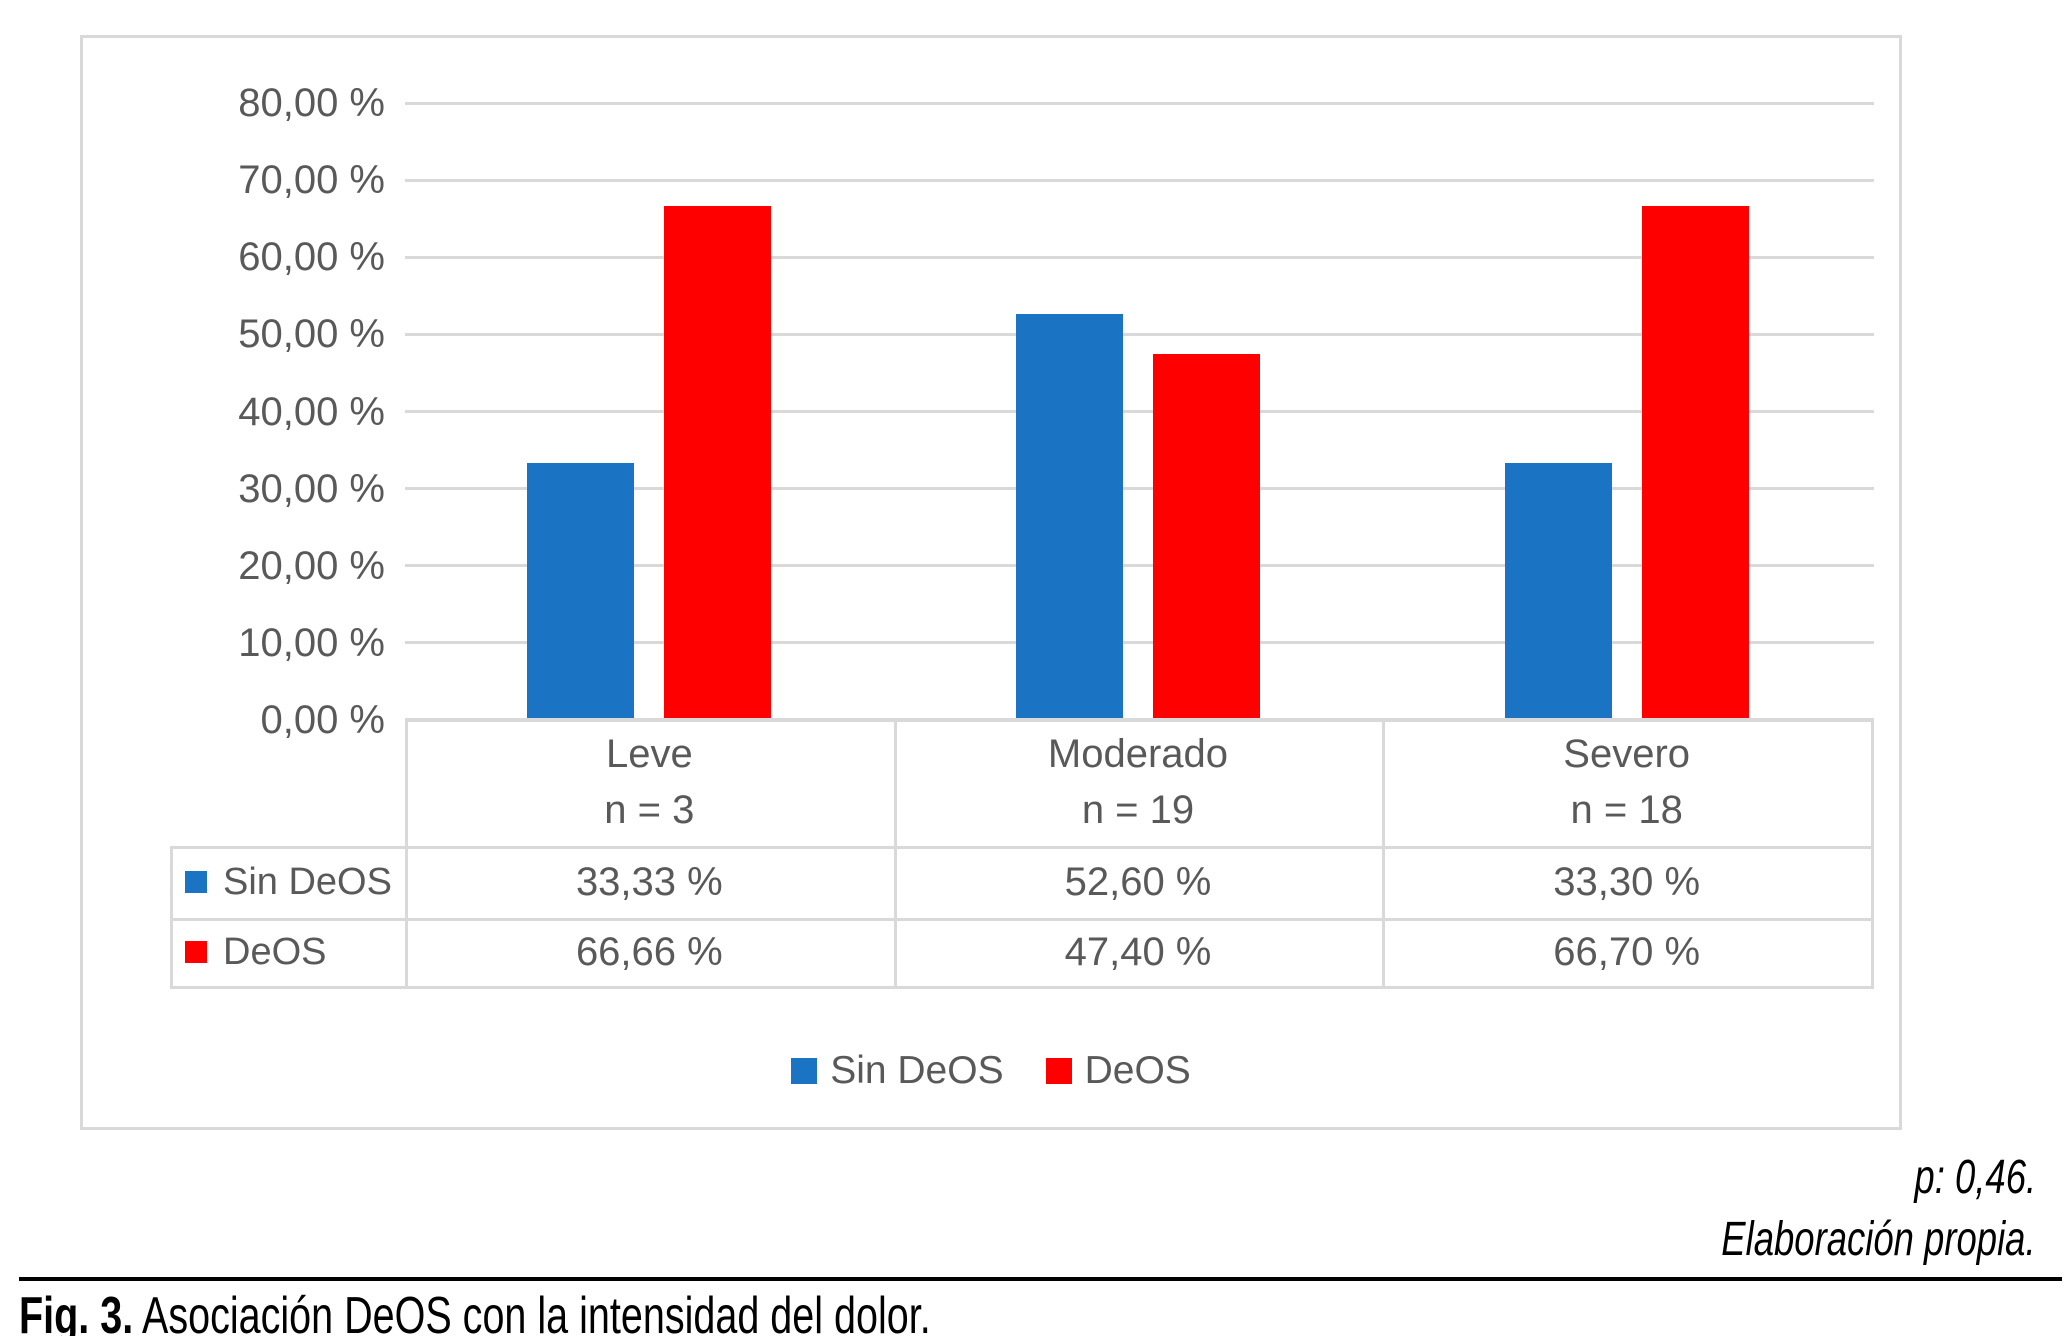 This screenshot has width=2068, height=1336. Describe the element at coordinates (649, 881) in the screenshot. I see `table-value-cell: 33,33 %` at that location.